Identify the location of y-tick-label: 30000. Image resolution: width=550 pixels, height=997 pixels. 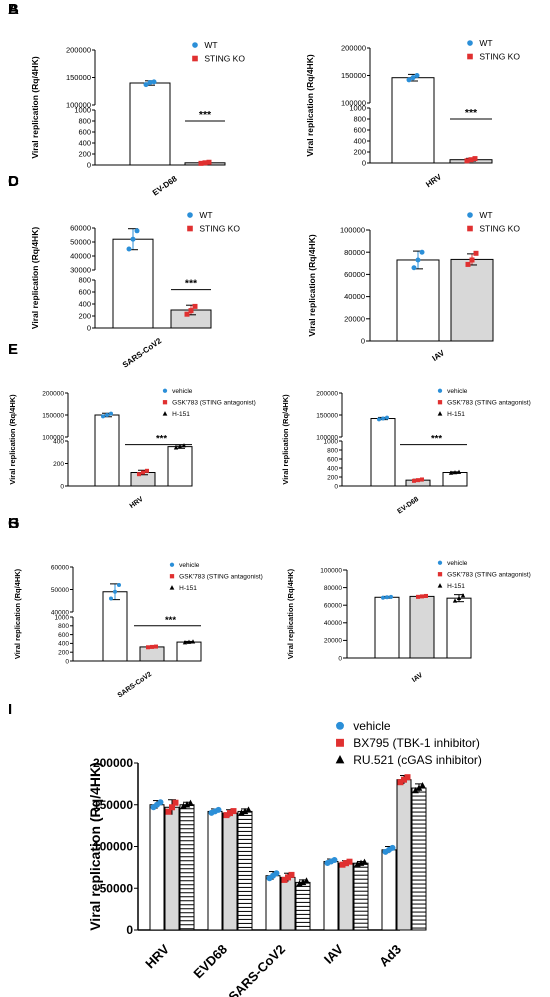
(80, 270).